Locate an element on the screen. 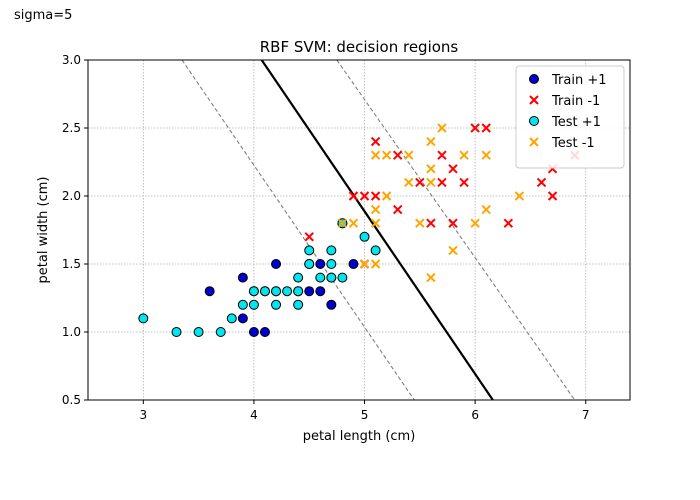  y-tick-label: 2.5 is located at coordinates (71, 128).